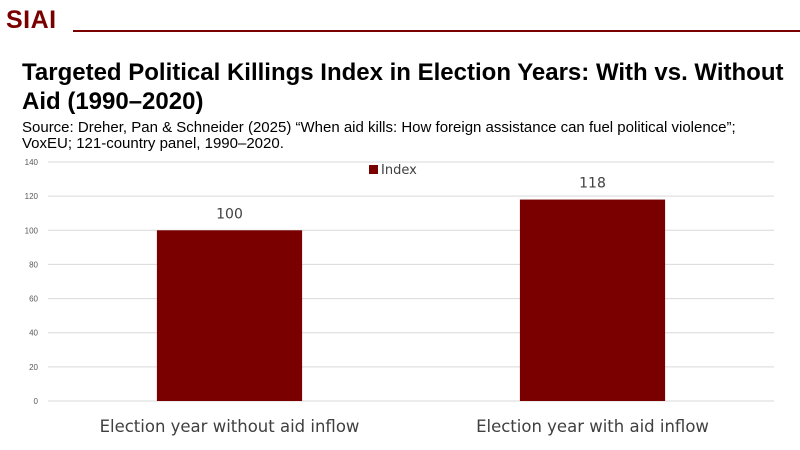 Image resolution: width=800 pixels, height=450 pixels. I want to click on y-tick-label: 20, so click(33, 367).